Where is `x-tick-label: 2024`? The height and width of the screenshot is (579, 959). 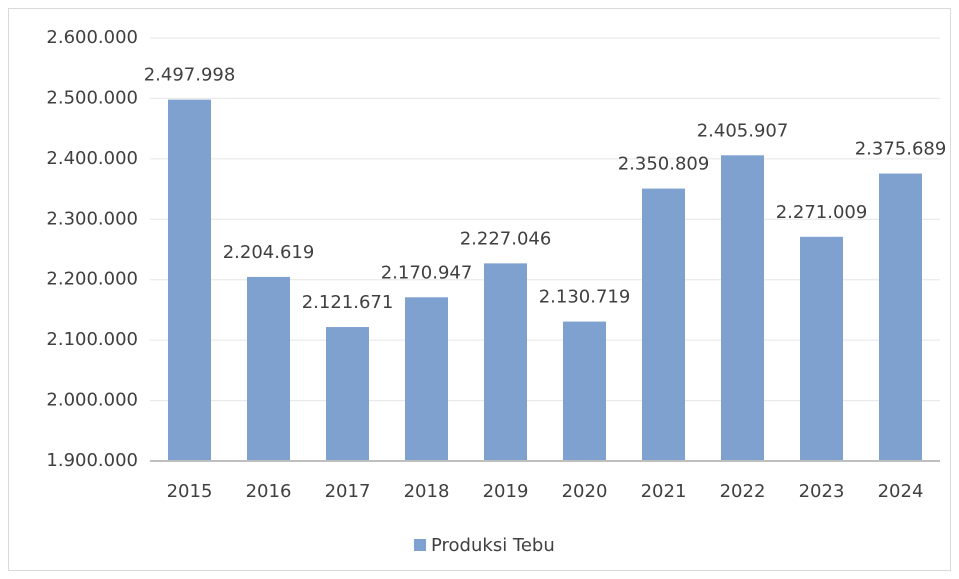 x-tick-label: 2024 is located at coordinates (901, 491).